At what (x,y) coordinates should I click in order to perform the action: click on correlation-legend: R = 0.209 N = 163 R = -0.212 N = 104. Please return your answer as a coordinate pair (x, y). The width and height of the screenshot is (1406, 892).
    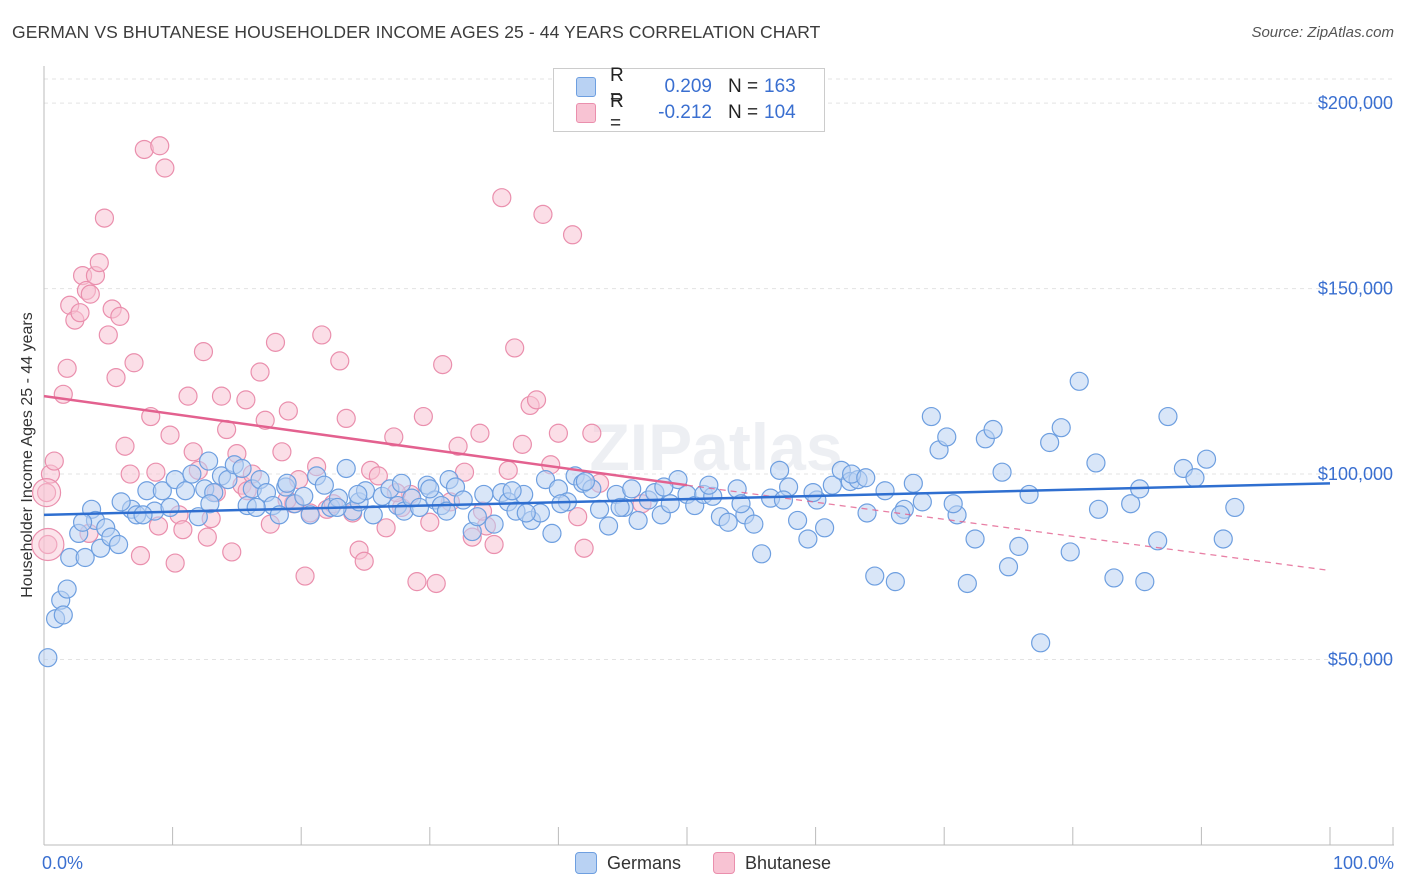
    Looking at the image, I should click on (689, 99).